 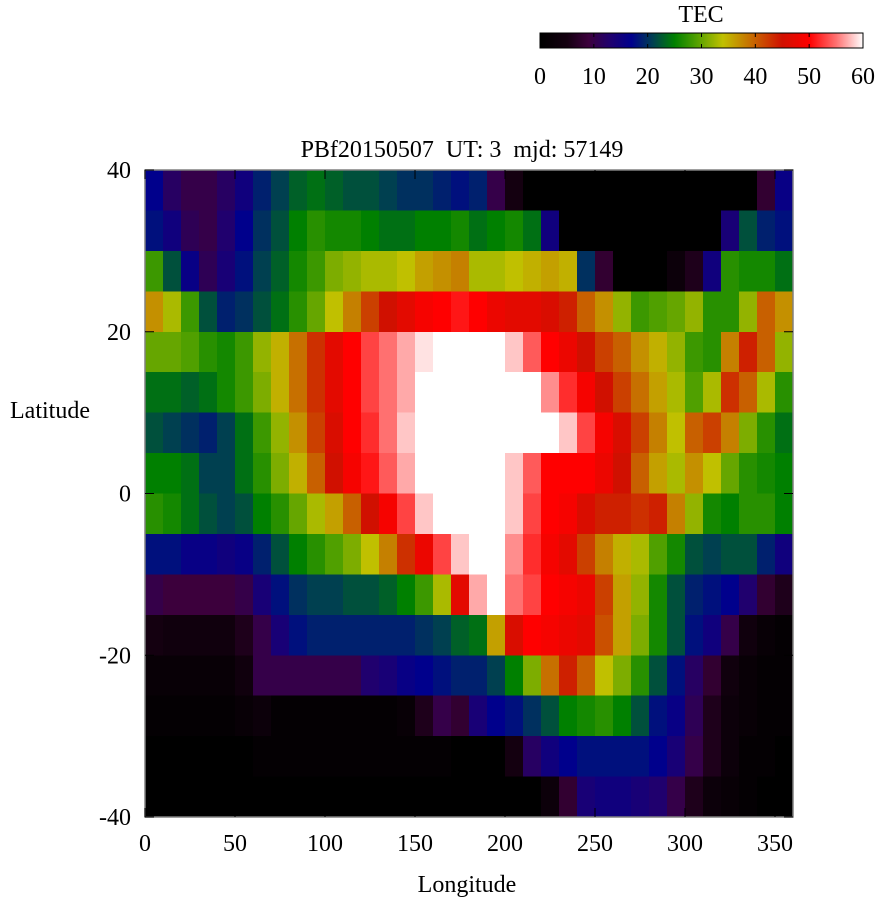 I want to click on x-tick-label: 100, so click(x=325, y=844).